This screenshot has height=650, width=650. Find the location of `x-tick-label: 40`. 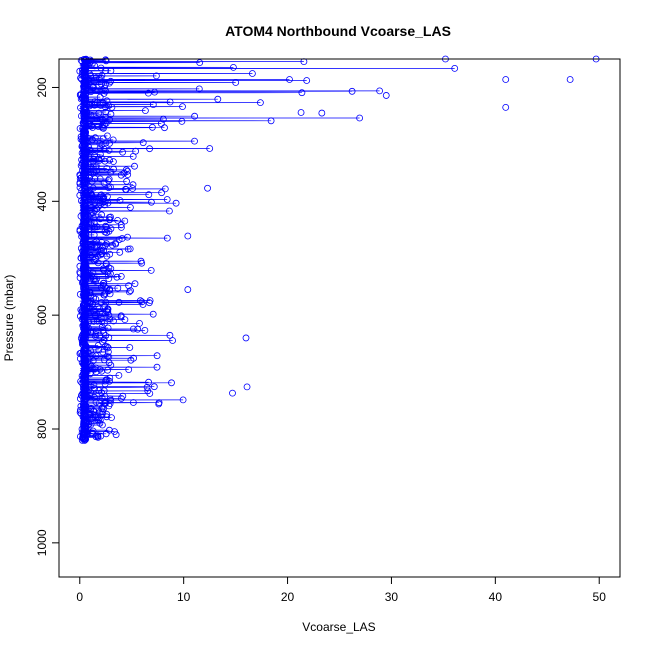

x-tick-label: 40 is located at coordinates (496, 597).